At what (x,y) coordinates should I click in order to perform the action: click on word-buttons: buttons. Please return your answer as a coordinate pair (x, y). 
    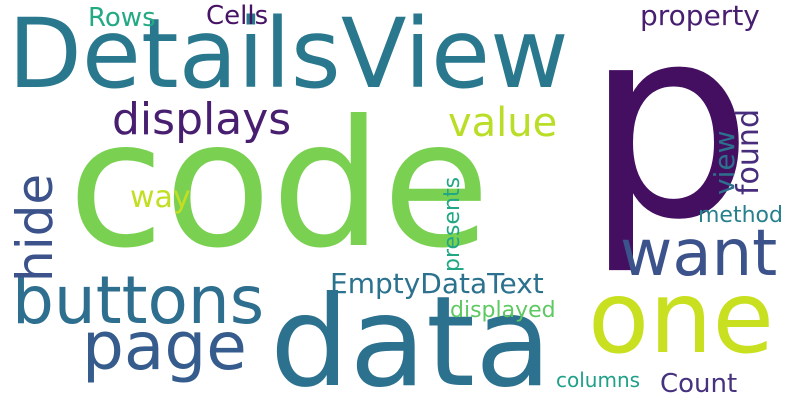
    Looking at the image, I should click on (138, 300).